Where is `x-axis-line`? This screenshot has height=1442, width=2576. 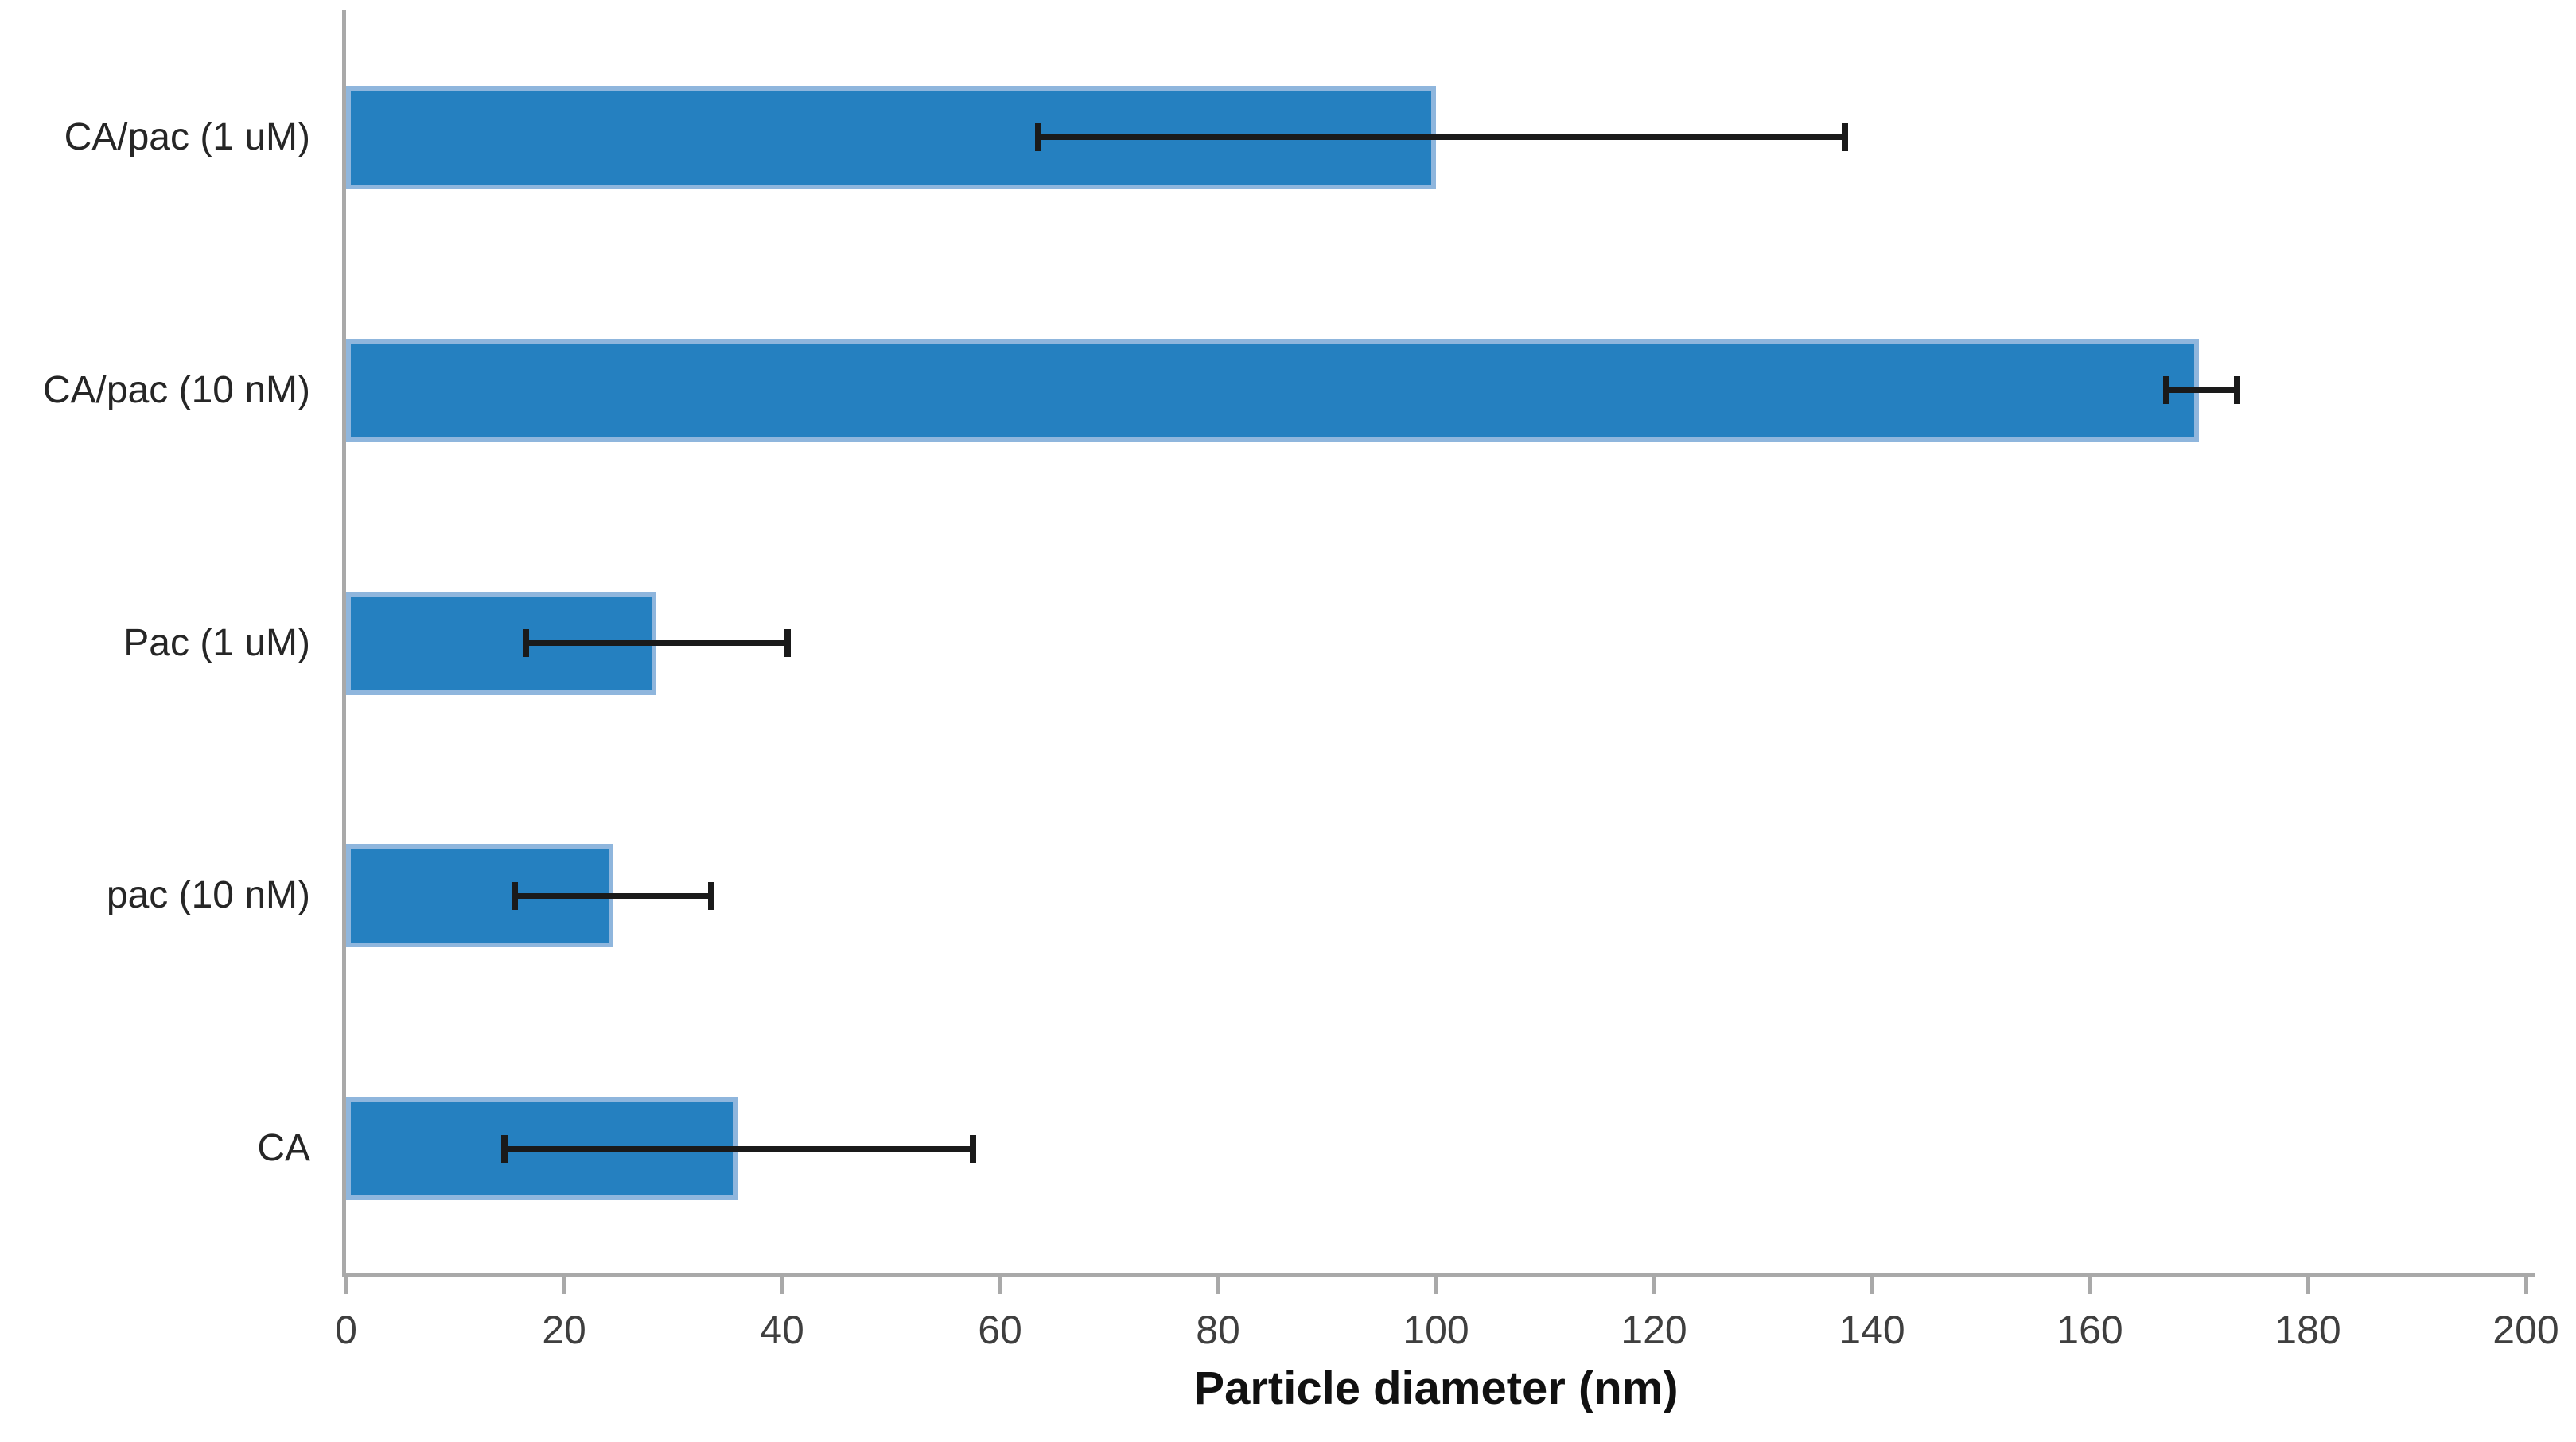
x-axis-line is located at coordinates (1439, 1275).